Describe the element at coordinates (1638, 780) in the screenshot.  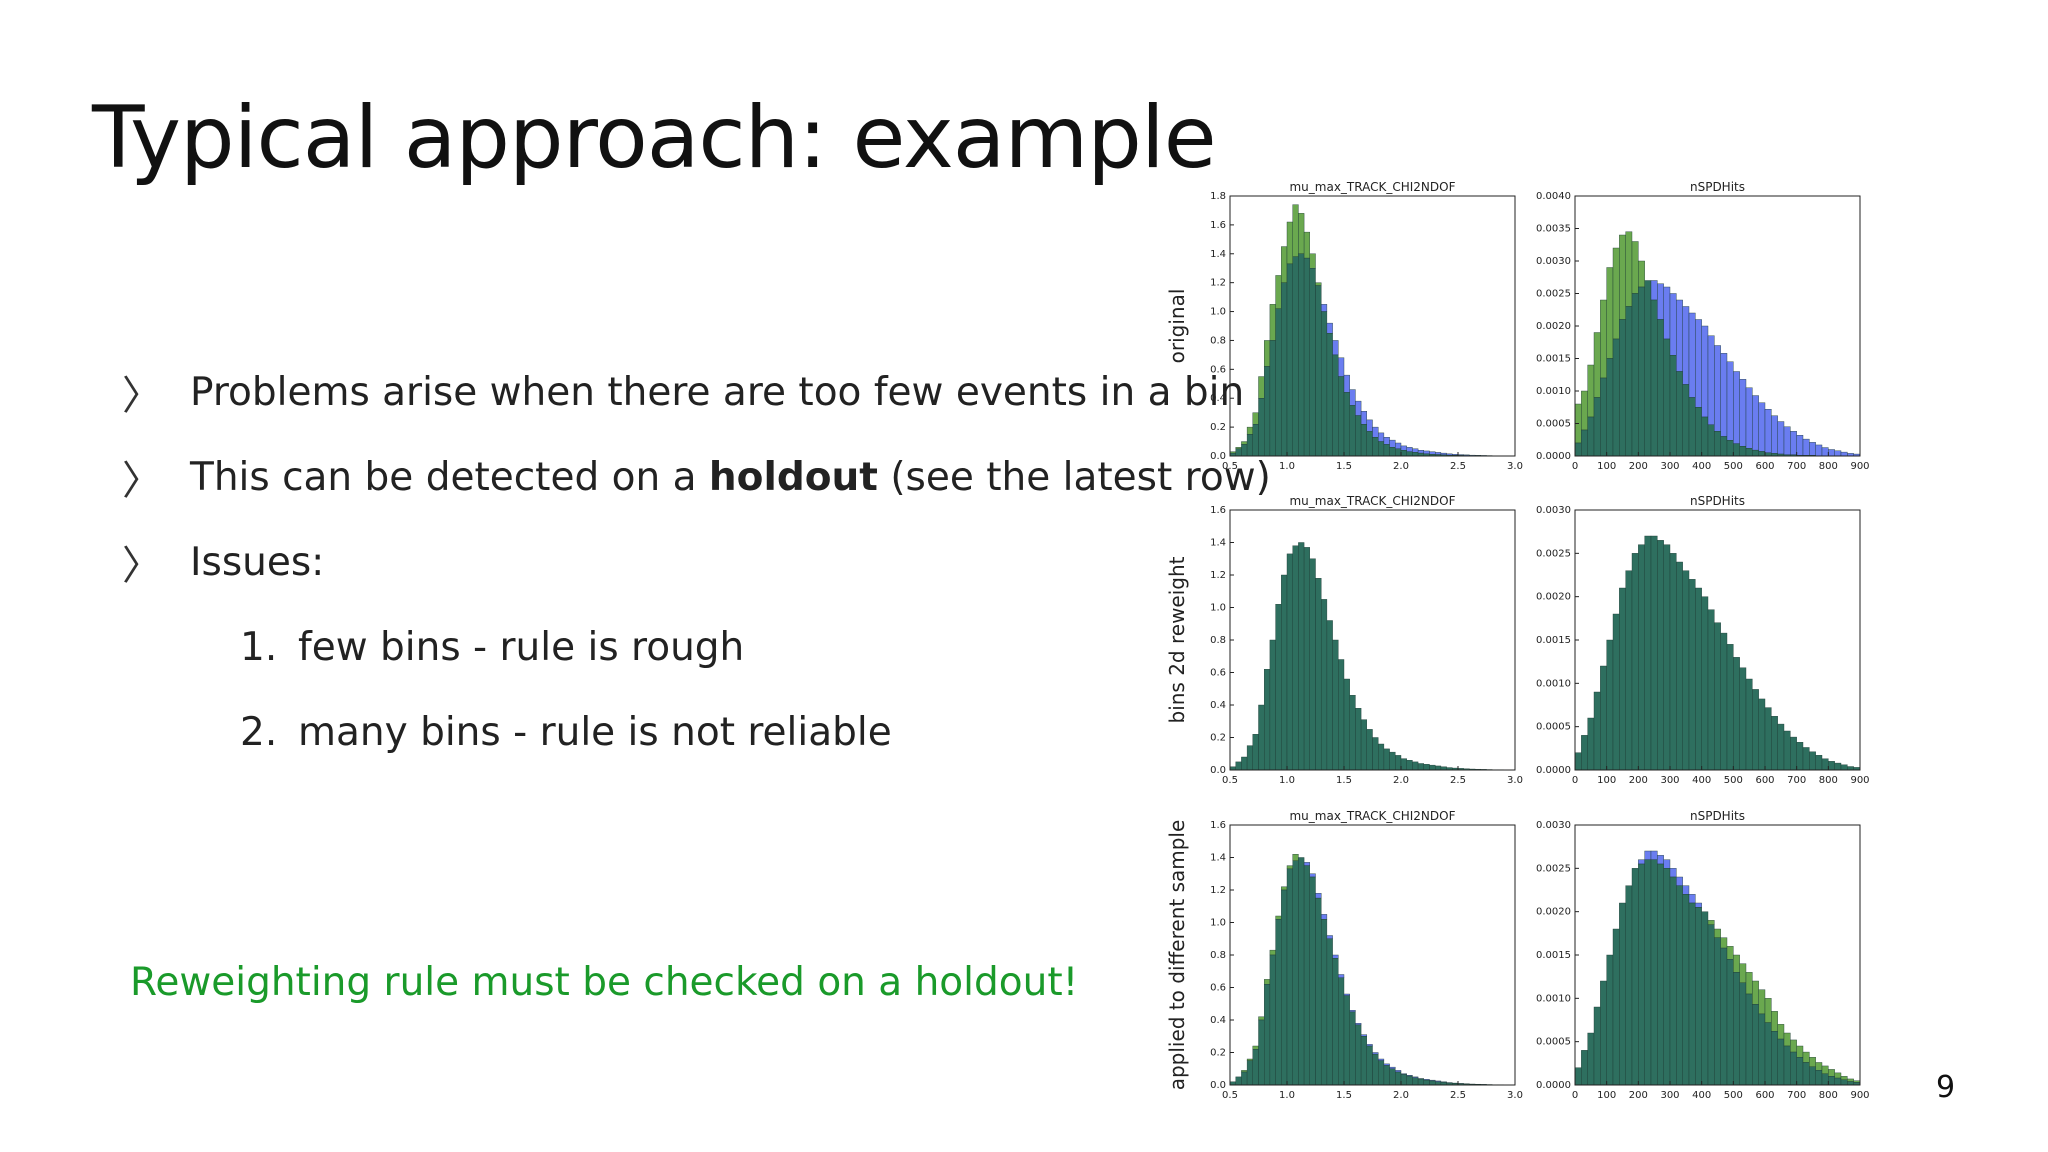
I see `x-tick-label: 200` at that location.